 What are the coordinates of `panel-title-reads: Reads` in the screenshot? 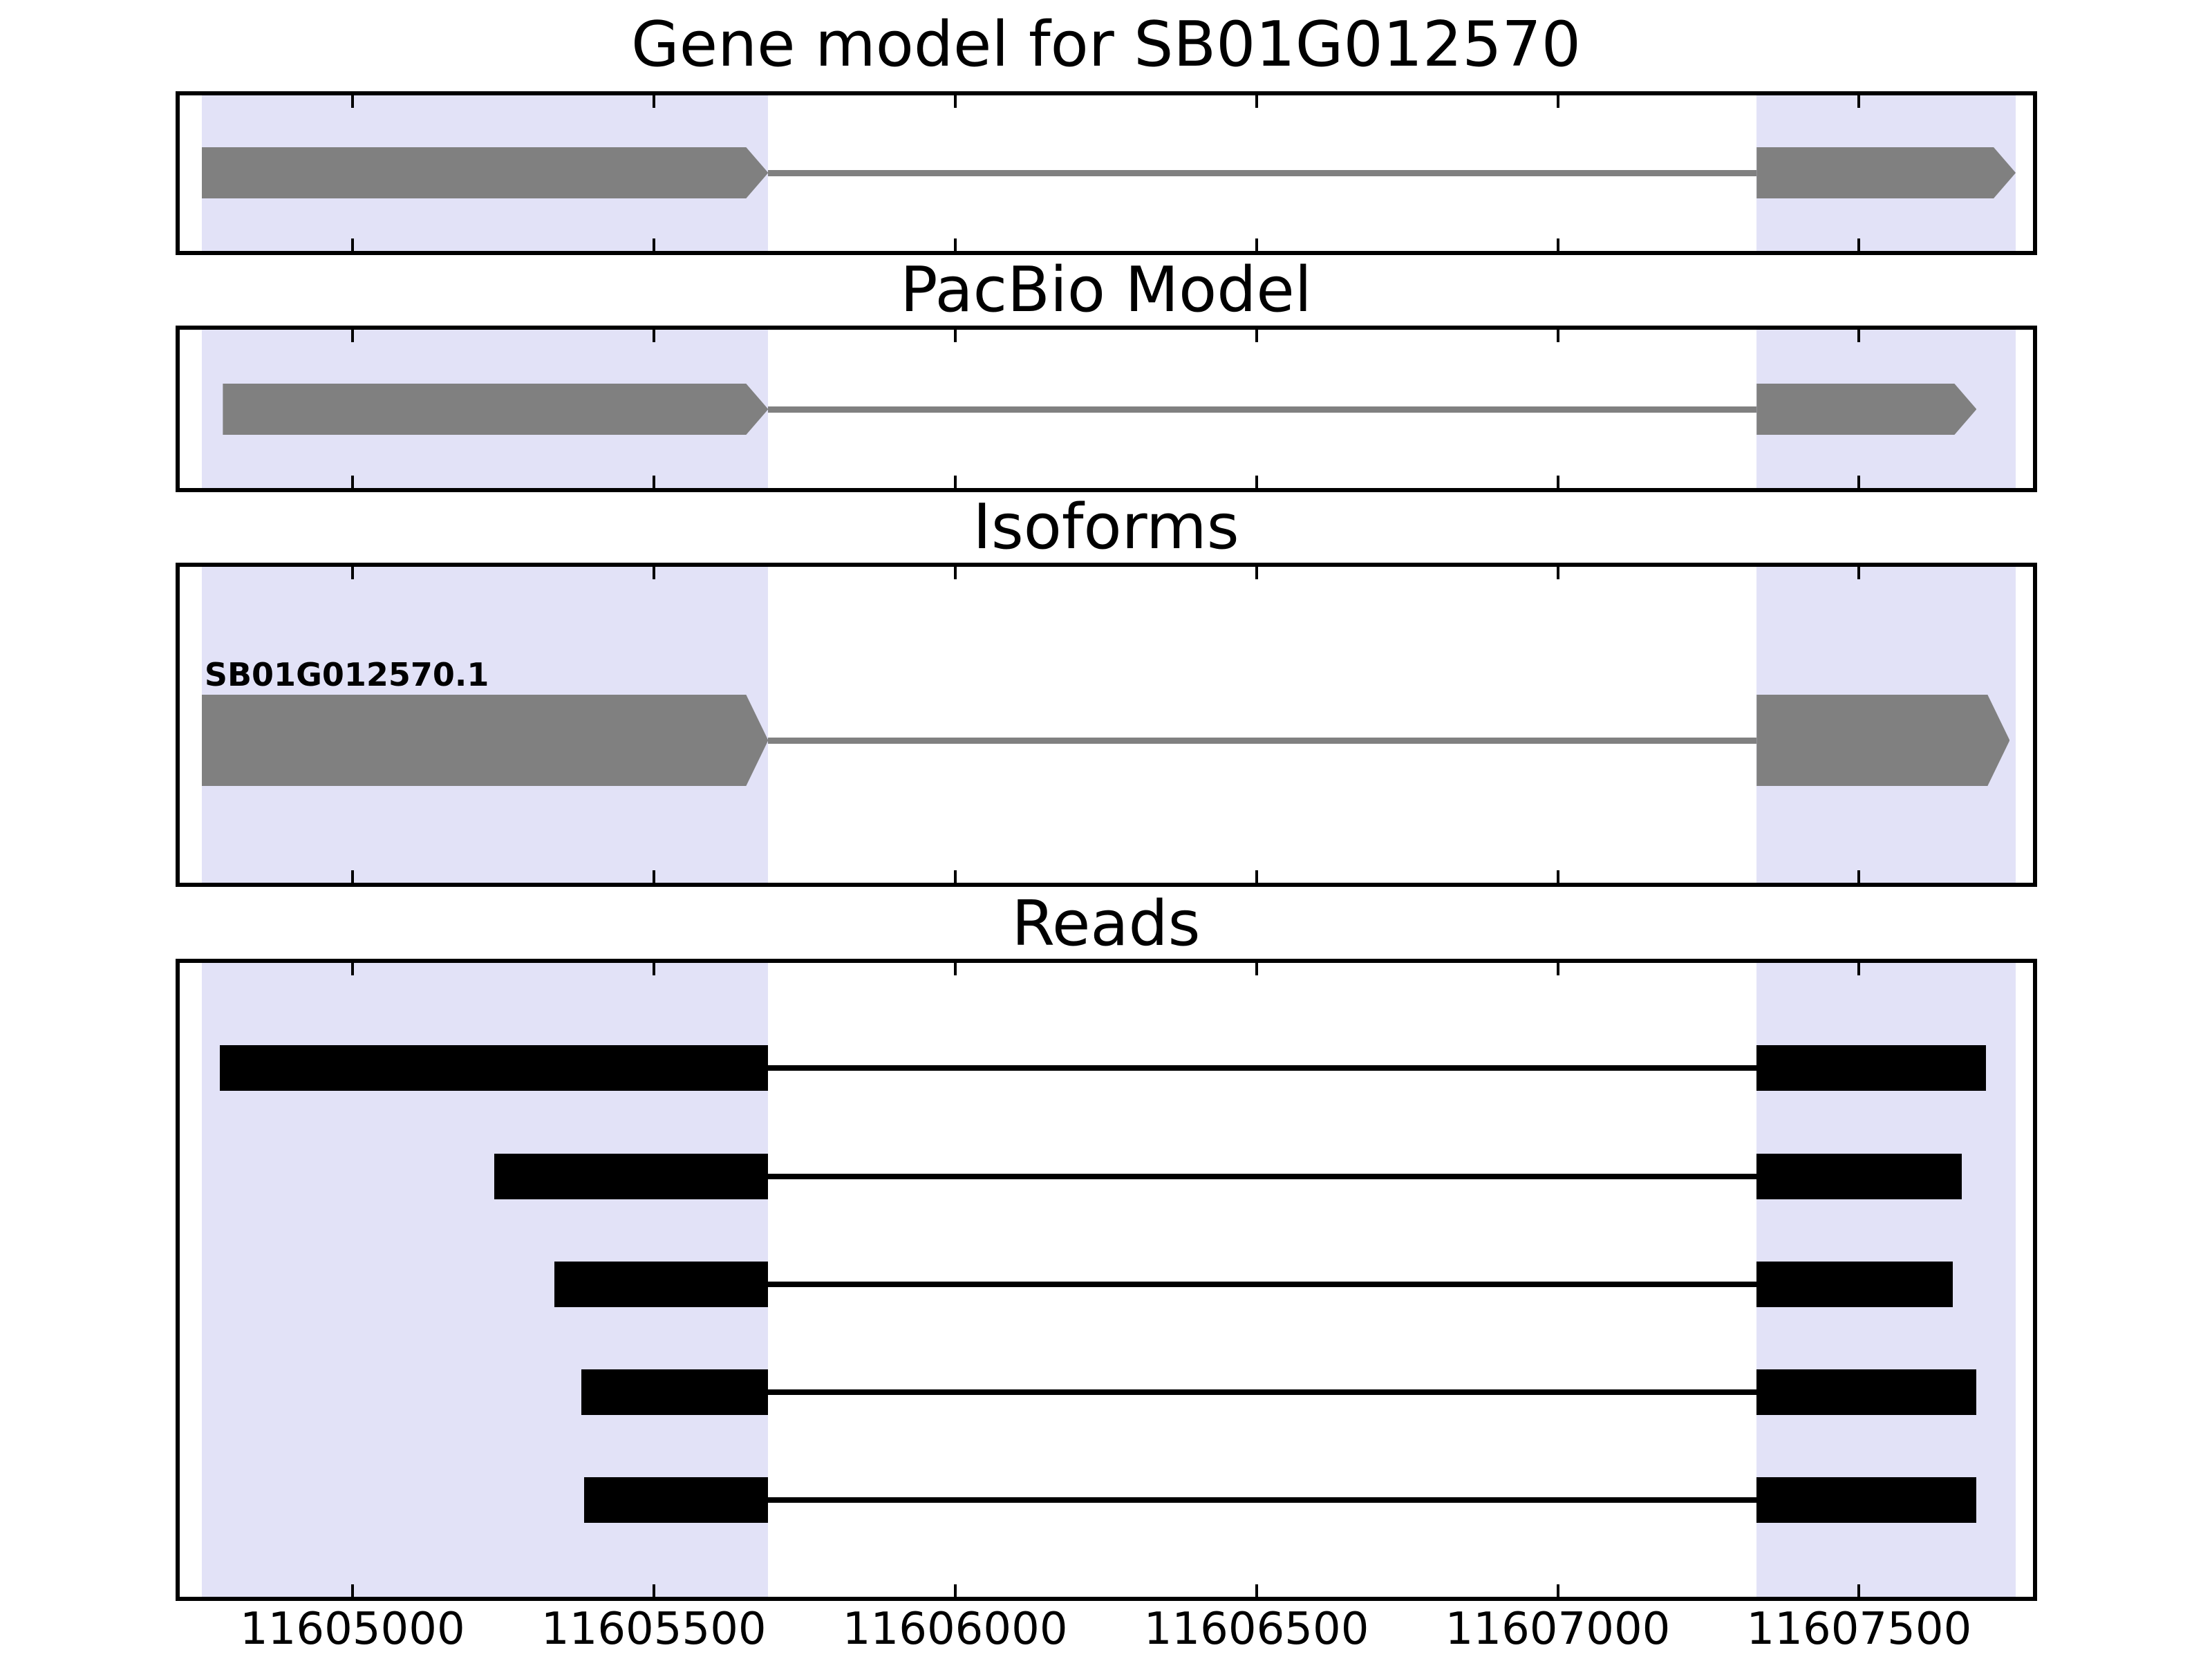 It's located at (1106, 924).